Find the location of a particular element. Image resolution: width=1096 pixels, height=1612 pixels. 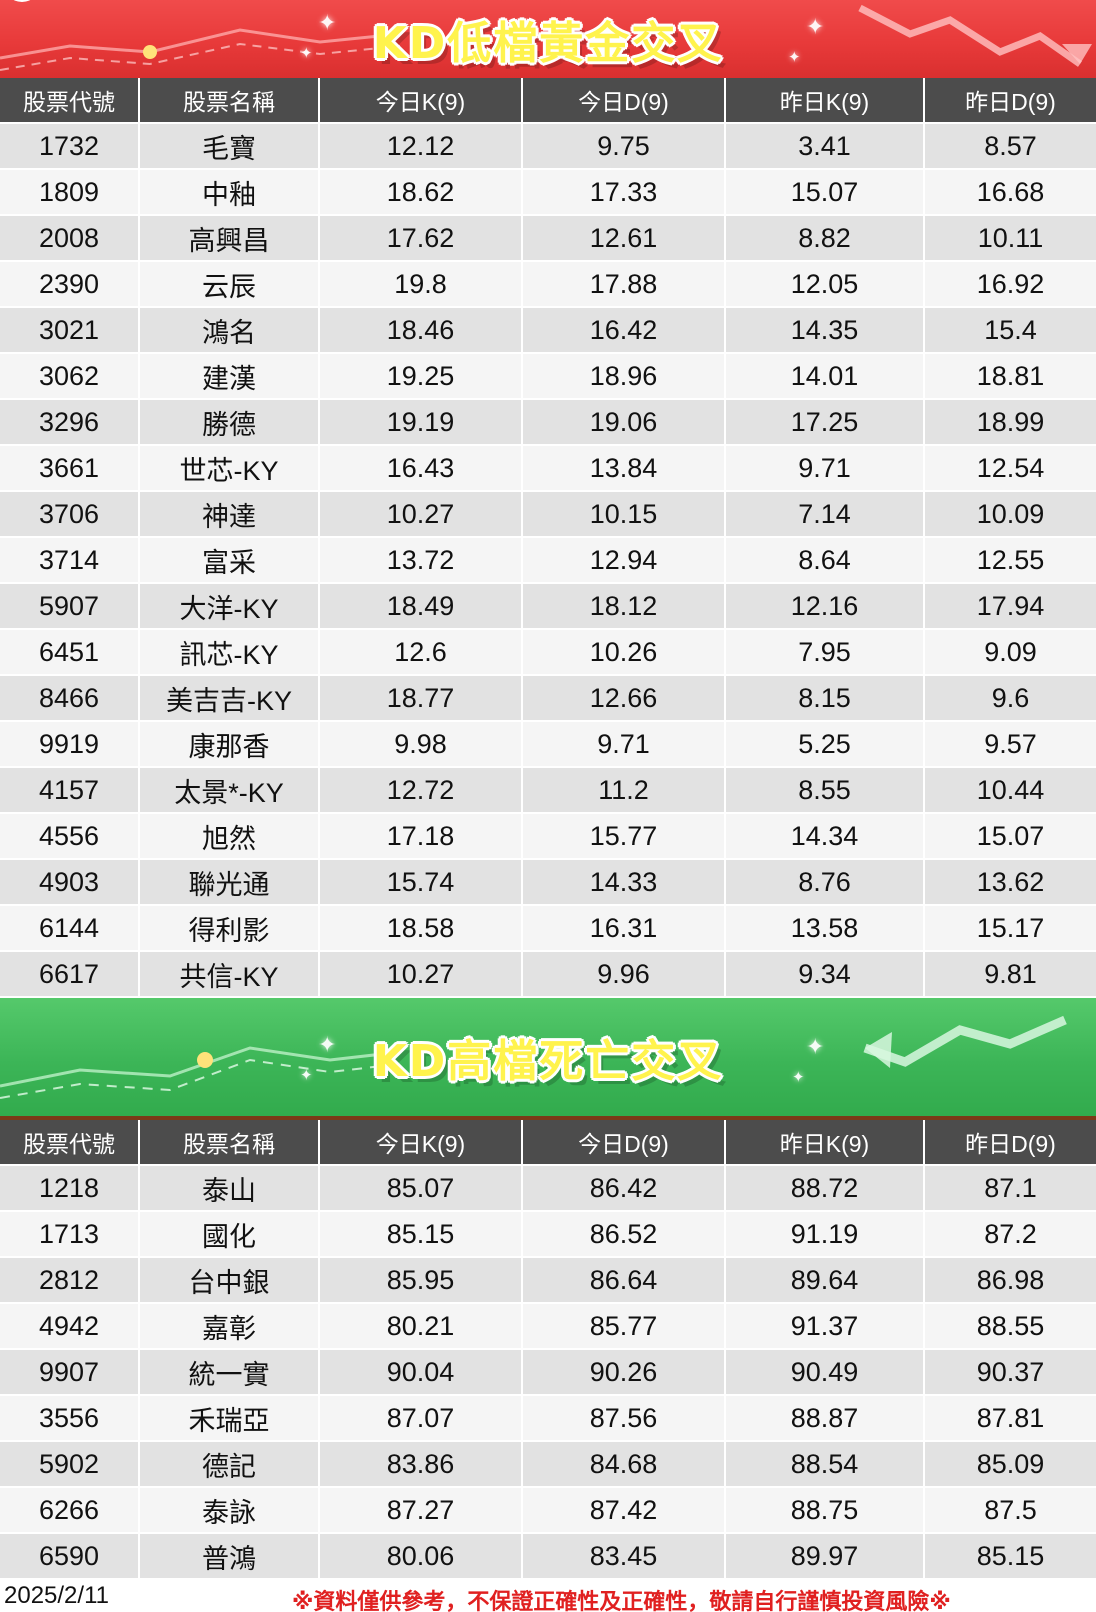

cell-stock-code: 1713 is located at coordinates (70, 1234).